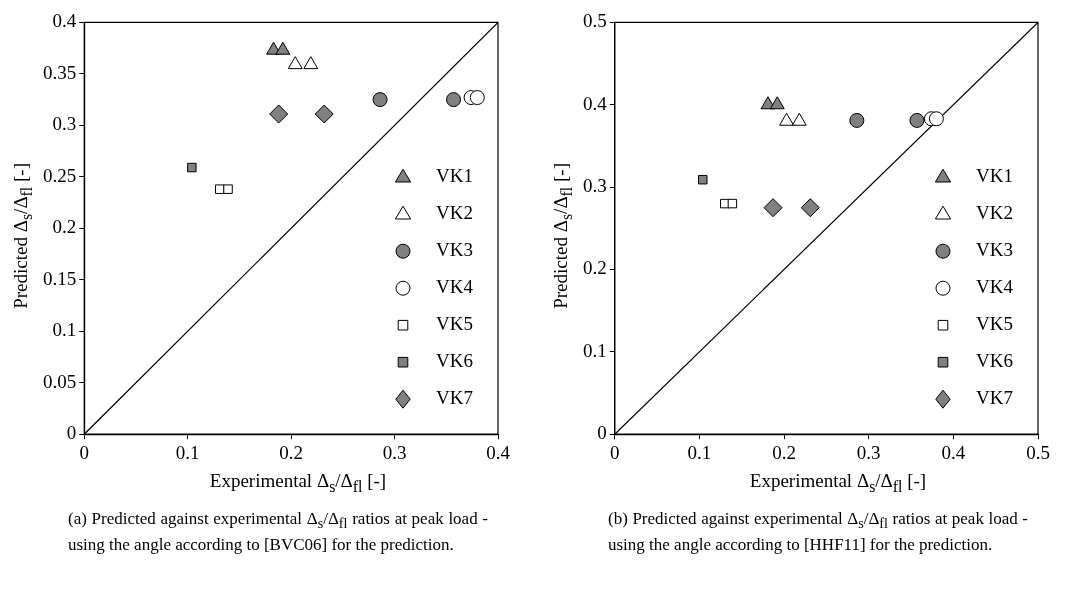  Describe the element at coordinates (818, 532) in the screenshot. I see `text: (b) Predicted against experimental Δ$_{s}$/Δ$_{fl}$ ratios at peak load - using the angle according to [HHF11] for the prediction.` at that location.